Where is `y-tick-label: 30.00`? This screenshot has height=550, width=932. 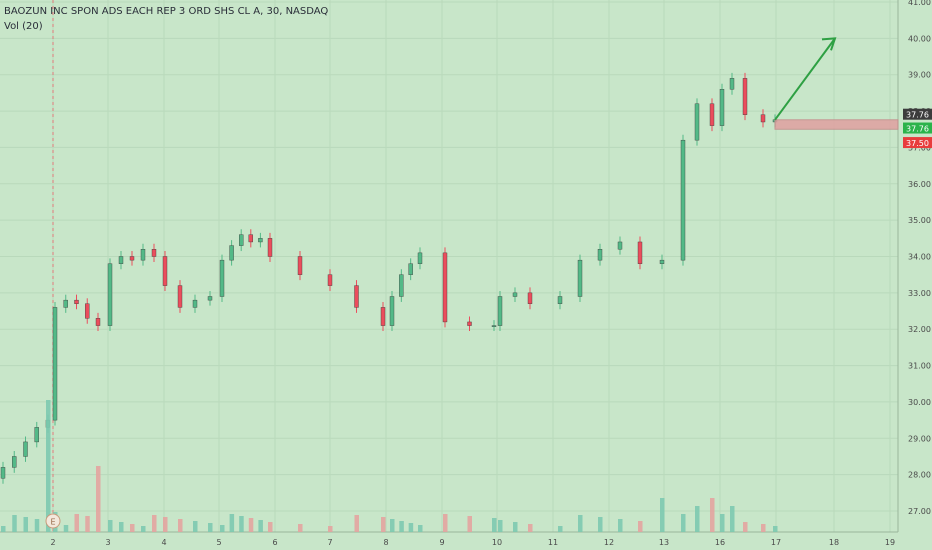
y-tick-label: 30.00 is located at coordinates (919, 402).